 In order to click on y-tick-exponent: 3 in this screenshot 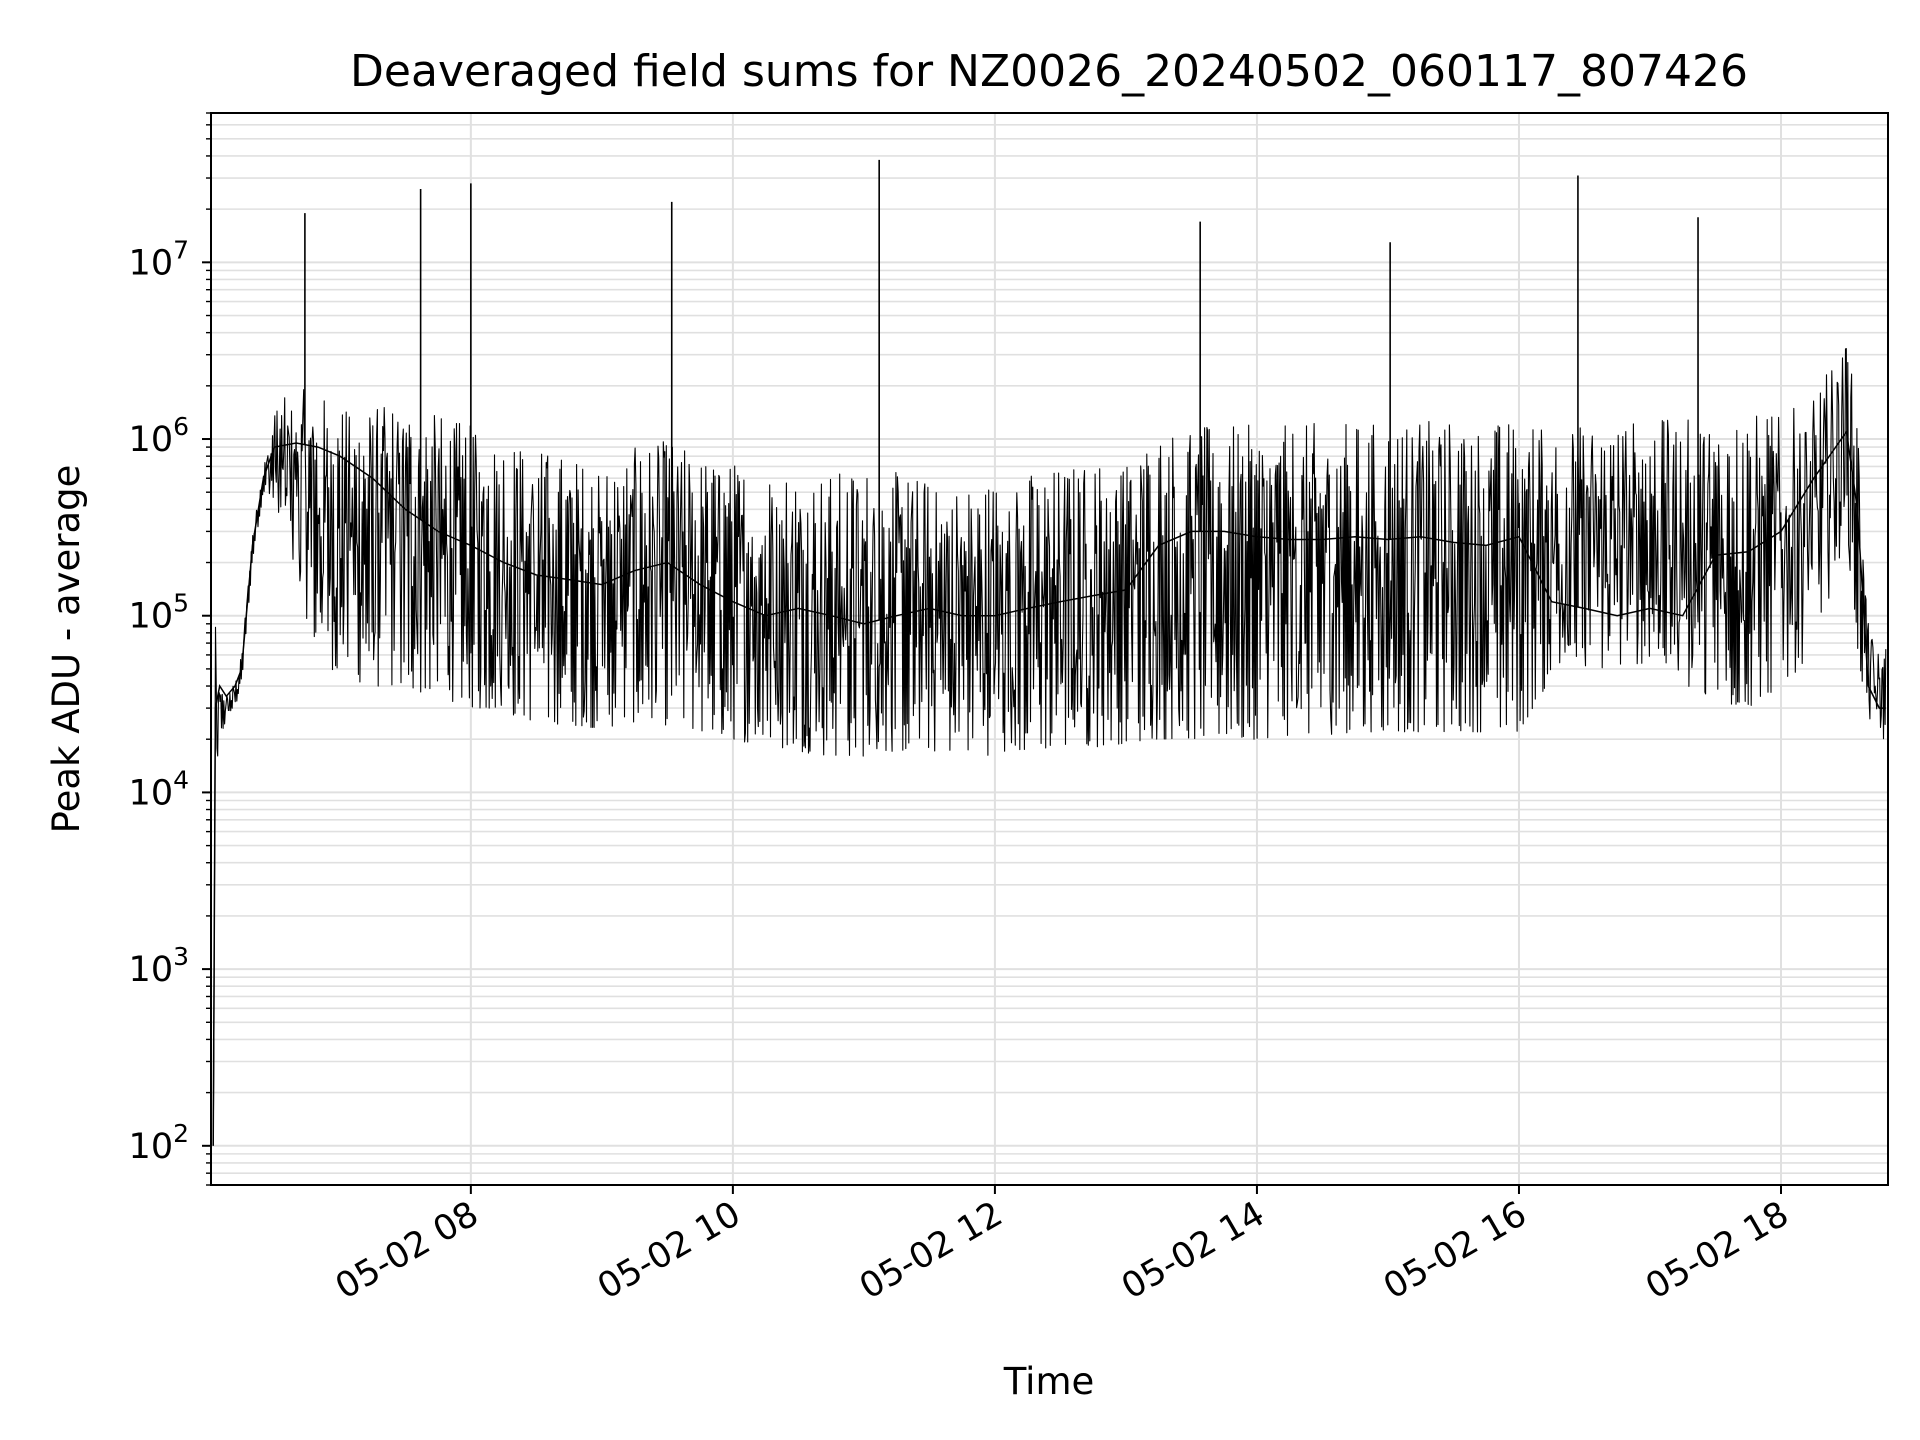, I will do `click(181, 956)`.